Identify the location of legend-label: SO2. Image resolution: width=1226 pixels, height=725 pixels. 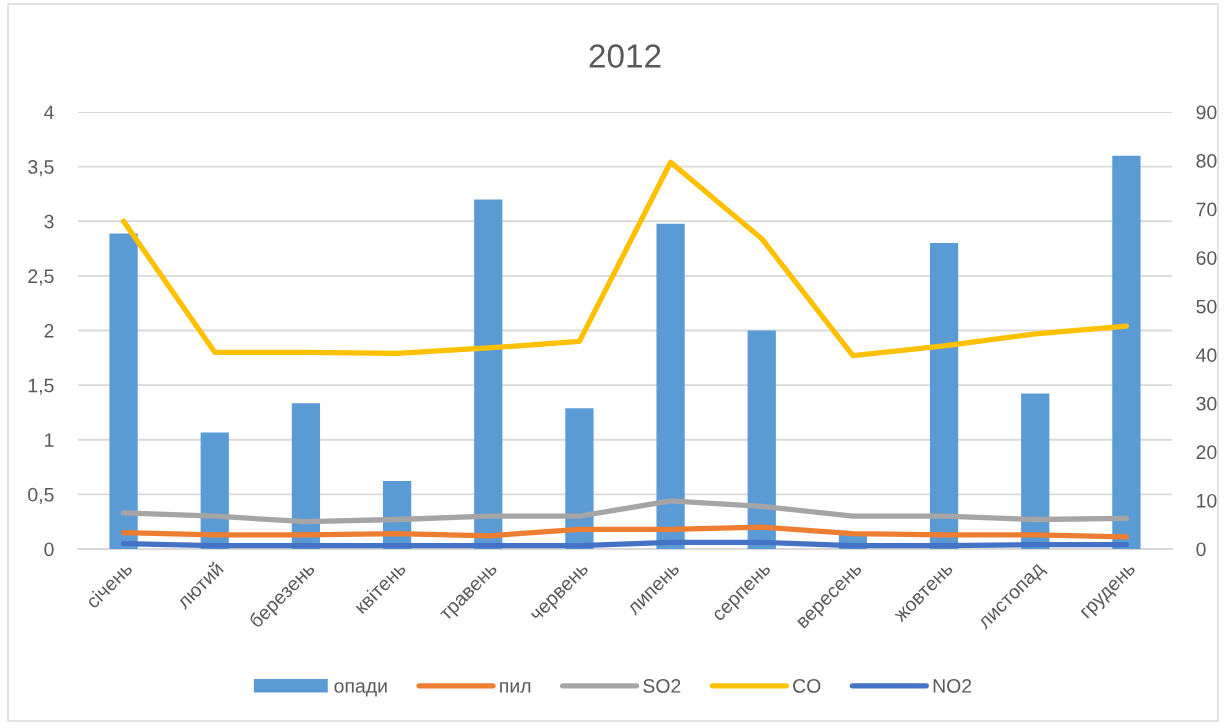
(662, 686).